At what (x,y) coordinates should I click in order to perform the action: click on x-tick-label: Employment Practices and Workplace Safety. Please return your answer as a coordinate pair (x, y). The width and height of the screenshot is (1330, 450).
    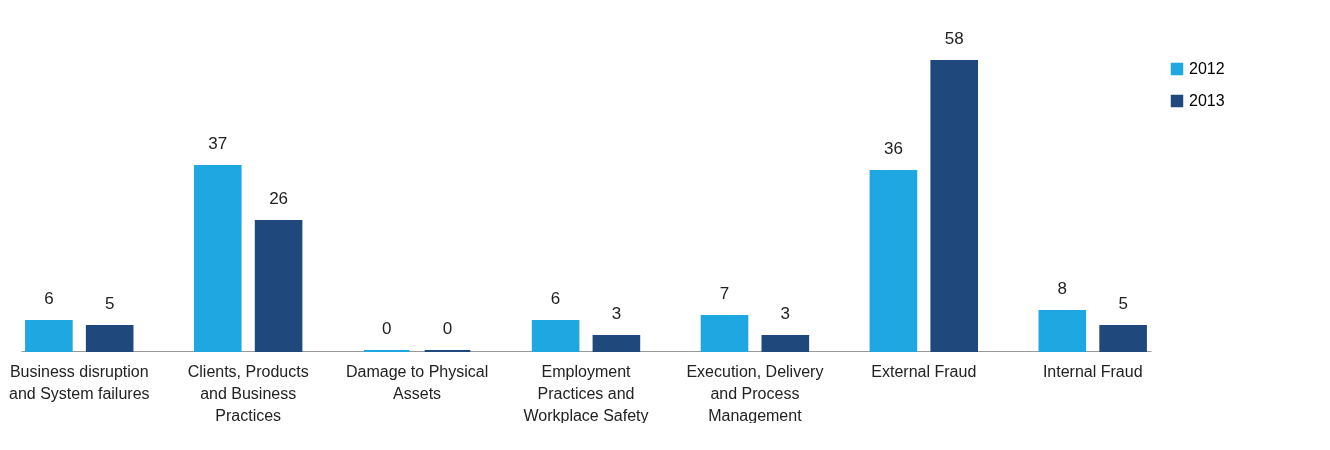
    Looking at the image, I should click on (586, 393).